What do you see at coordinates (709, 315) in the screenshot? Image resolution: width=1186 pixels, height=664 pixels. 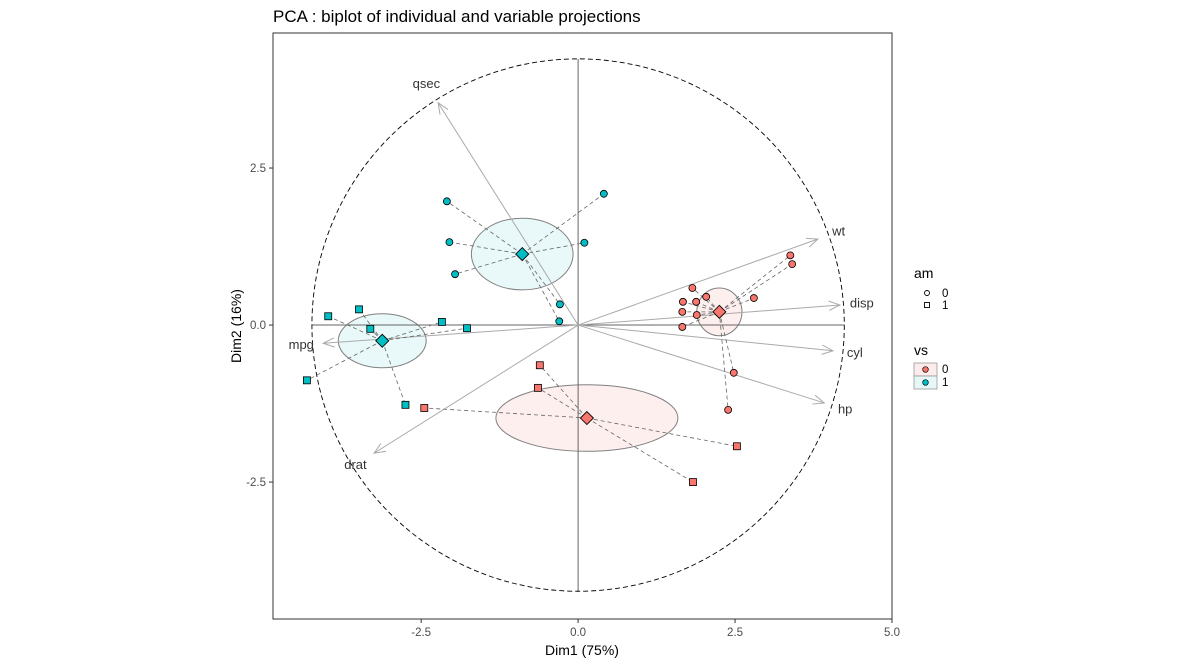 I see `variable-arrow-disp` at bounding box center [709, 315].